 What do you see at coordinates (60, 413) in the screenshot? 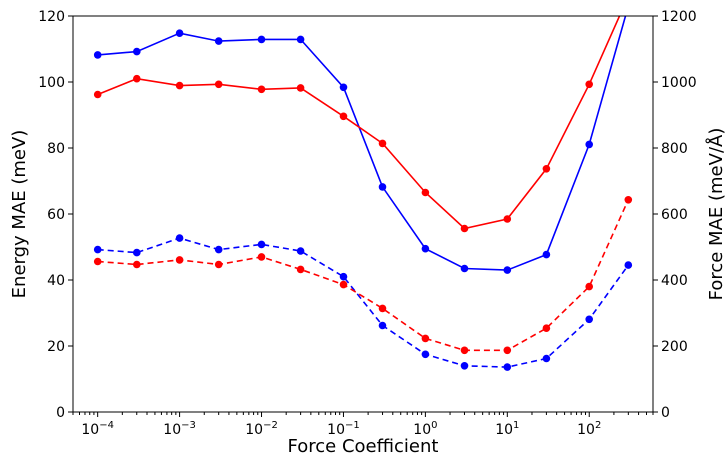
I see `left-y-tick-label: 0` at bounding box center [60, 413].